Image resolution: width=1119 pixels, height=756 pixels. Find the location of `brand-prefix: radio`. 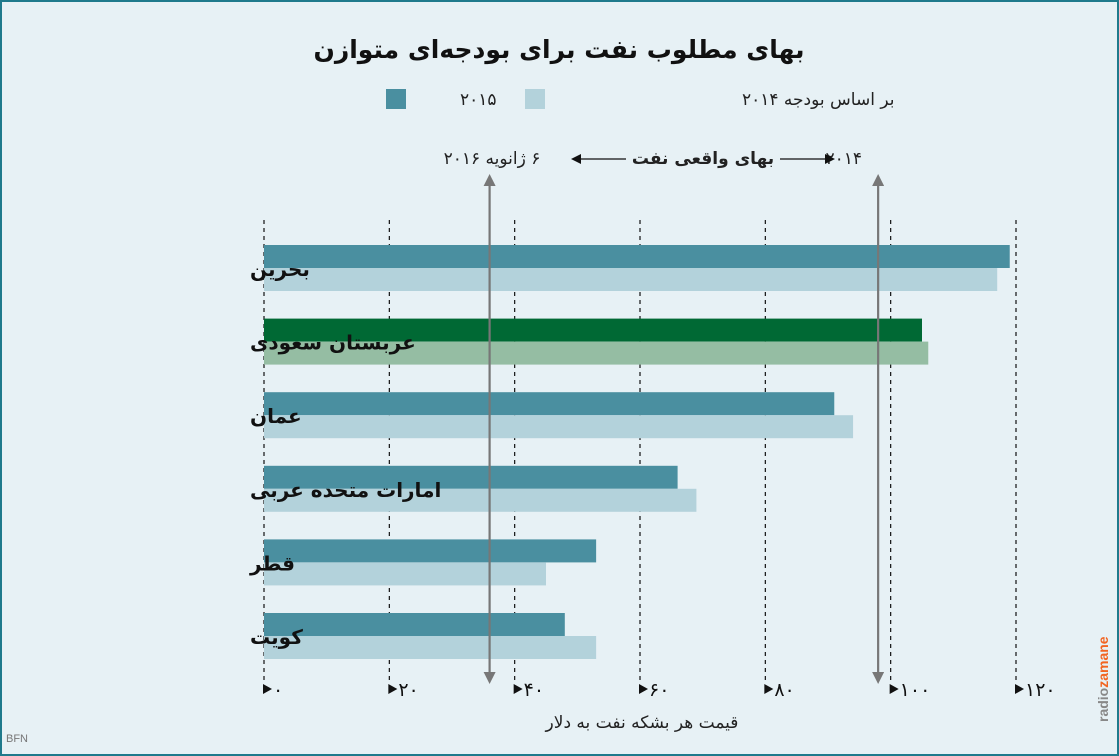

brand-prefix: radio is located at coordinates (1103, 705).